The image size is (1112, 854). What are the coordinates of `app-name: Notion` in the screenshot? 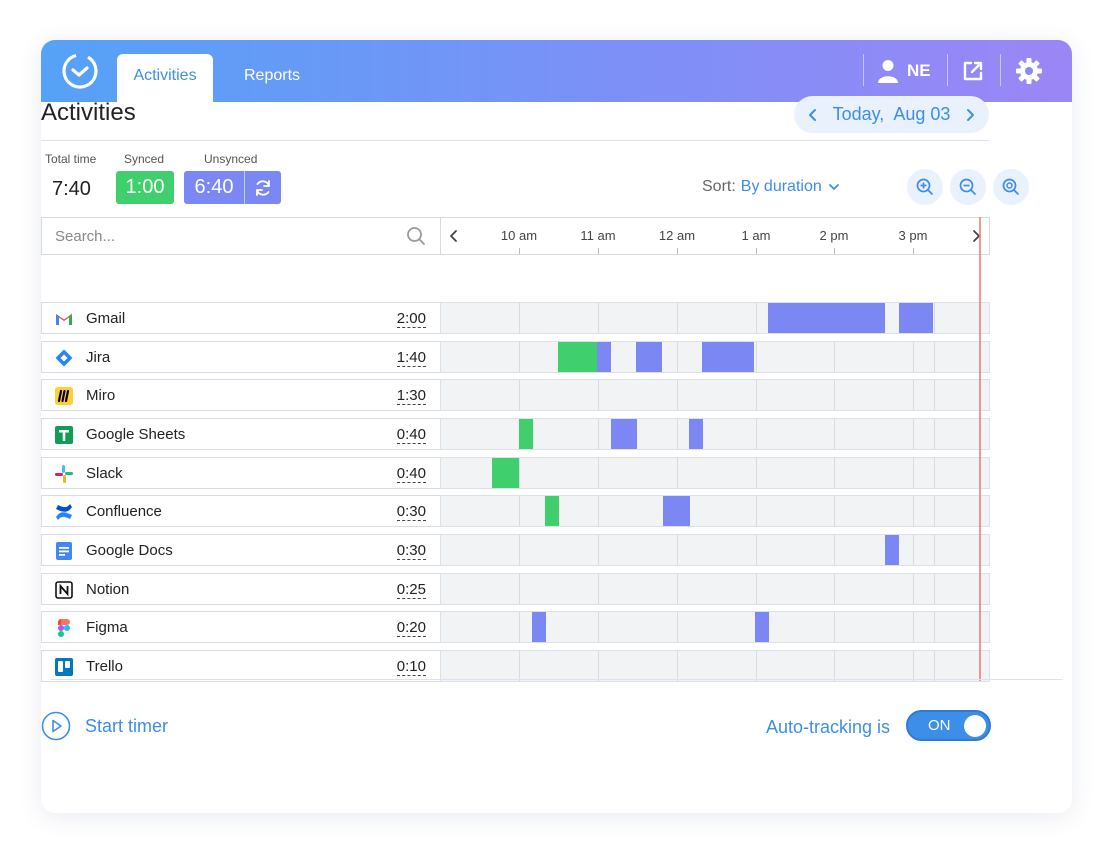 It's located at (108, 589).